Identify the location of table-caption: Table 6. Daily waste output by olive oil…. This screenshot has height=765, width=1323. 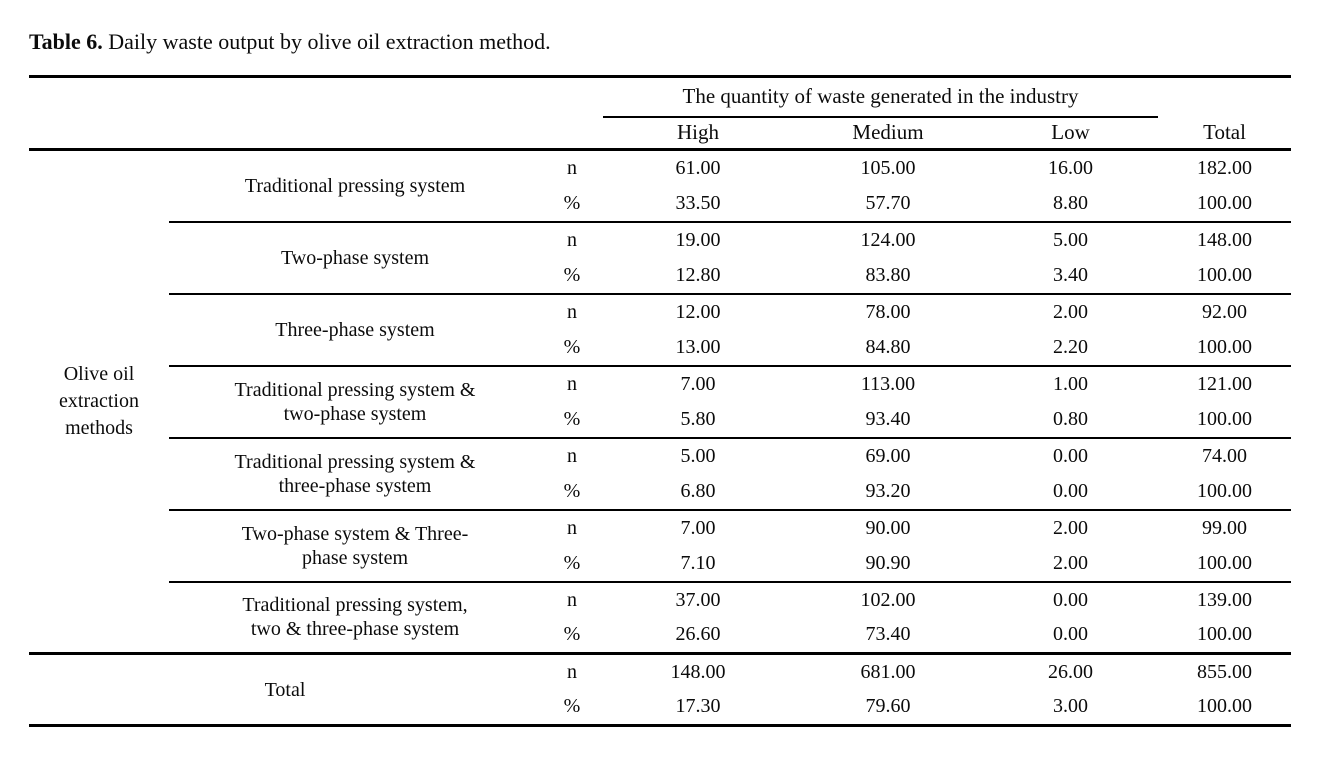
(290, 42).